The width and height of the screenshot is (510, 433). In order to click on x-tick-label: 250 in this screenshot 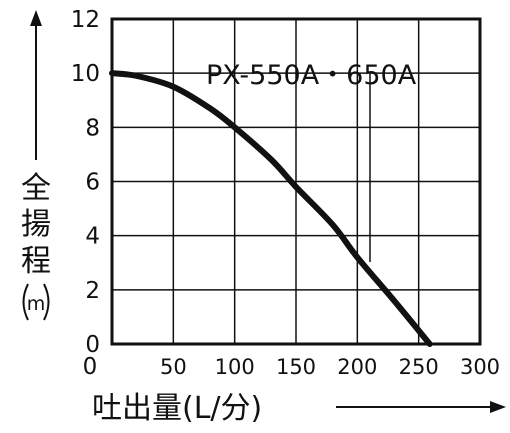, I will do `click(419, 367)`.